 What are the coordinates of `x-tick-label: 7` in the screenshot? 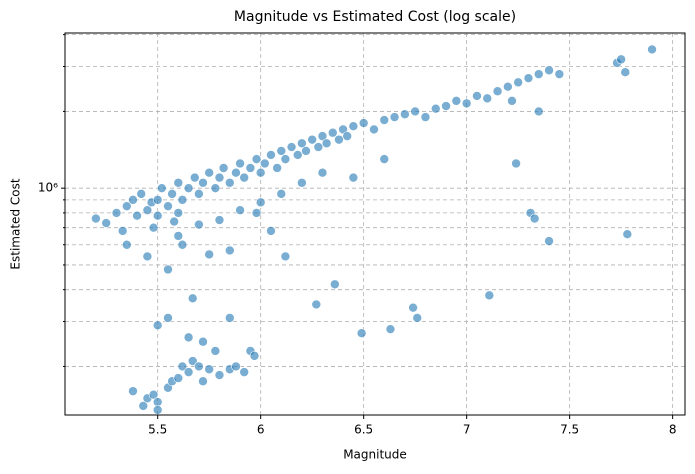 It's located at (467, 430).